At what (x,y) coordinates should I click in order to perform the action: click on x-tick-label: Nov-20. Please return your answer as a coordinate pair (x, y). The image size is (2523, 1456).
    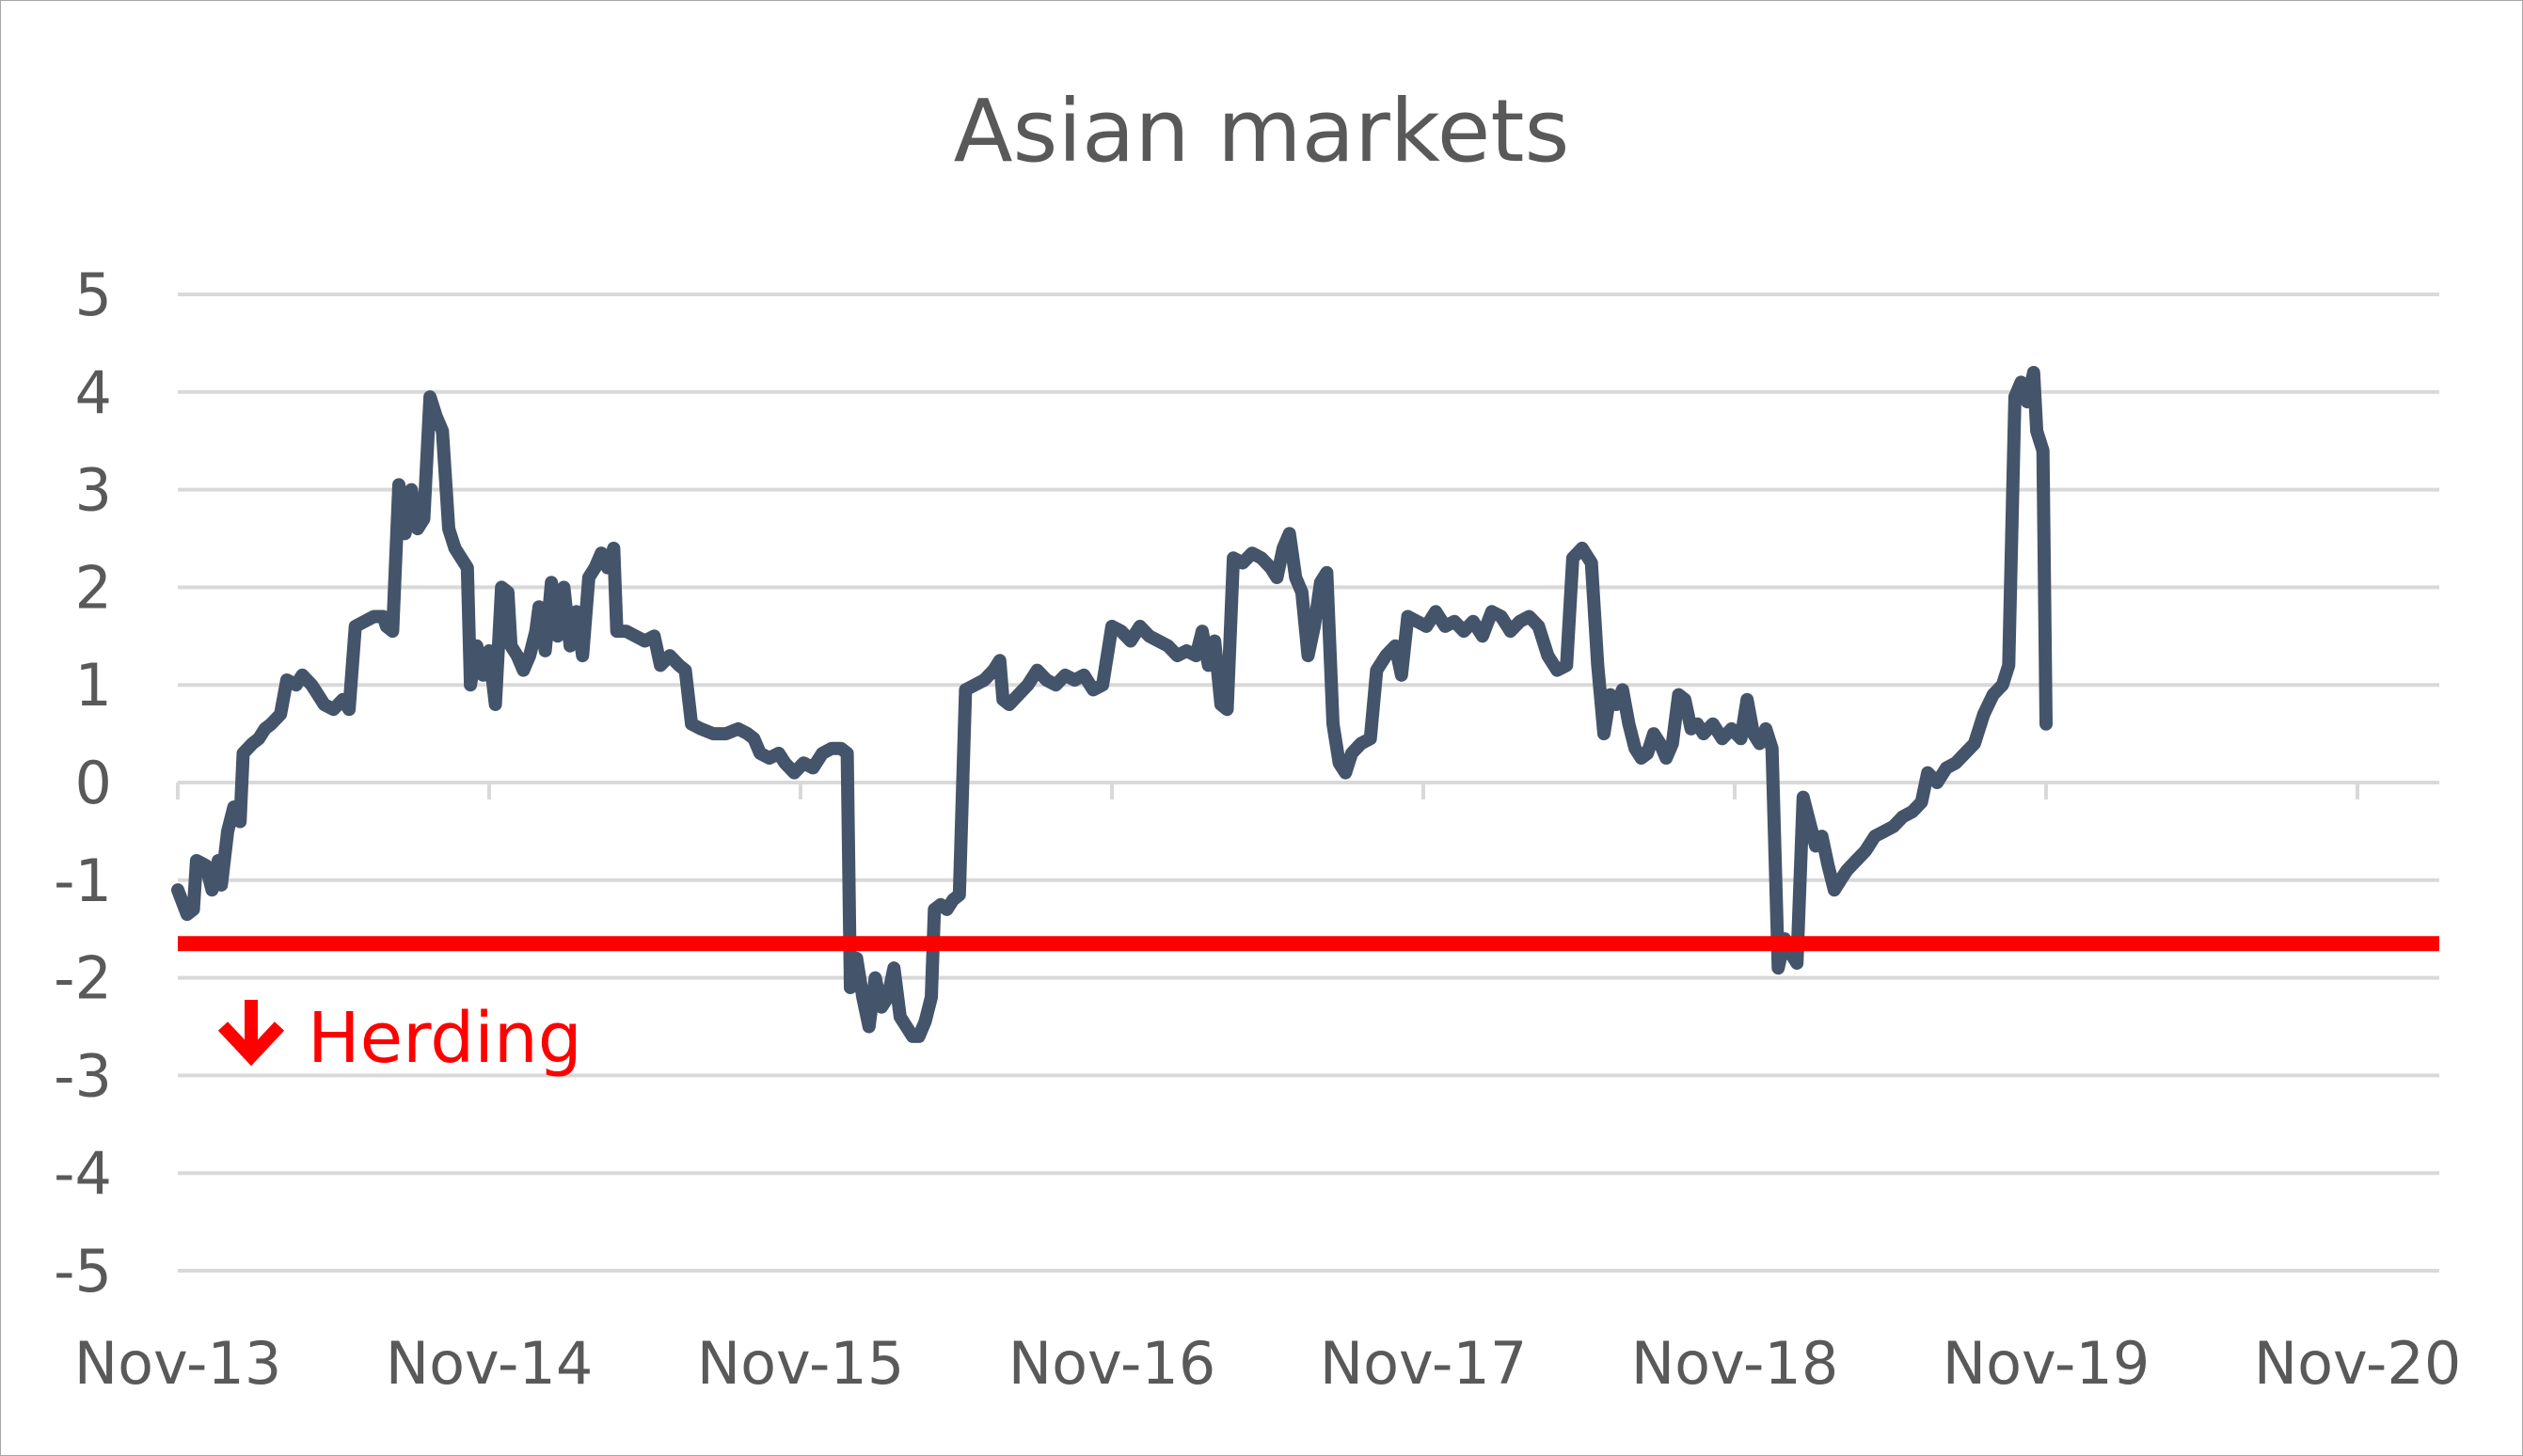
    Looking at the image, I should click on (2358, 1363).